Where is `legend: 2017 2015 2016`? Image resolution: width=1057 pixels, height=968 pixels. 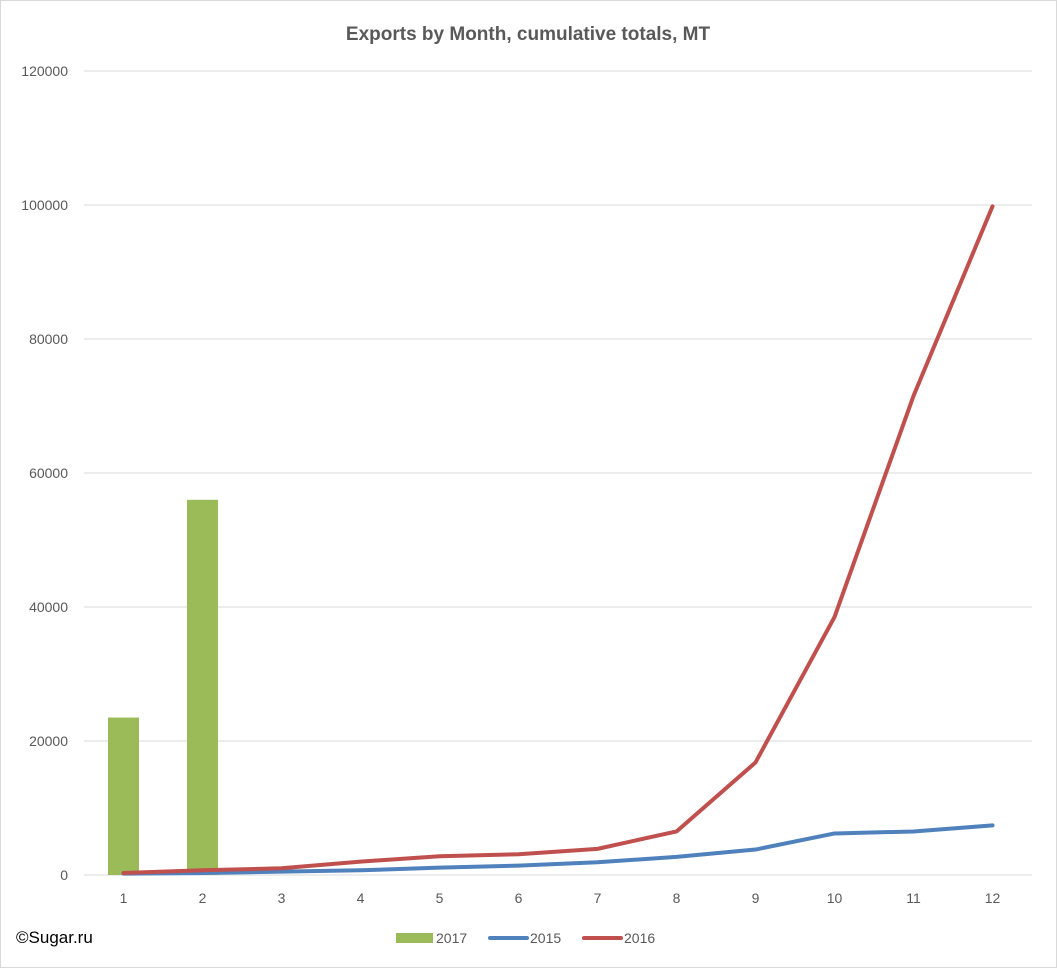 legend: 2017 2015 2016 is located at coordinates (525, 938).